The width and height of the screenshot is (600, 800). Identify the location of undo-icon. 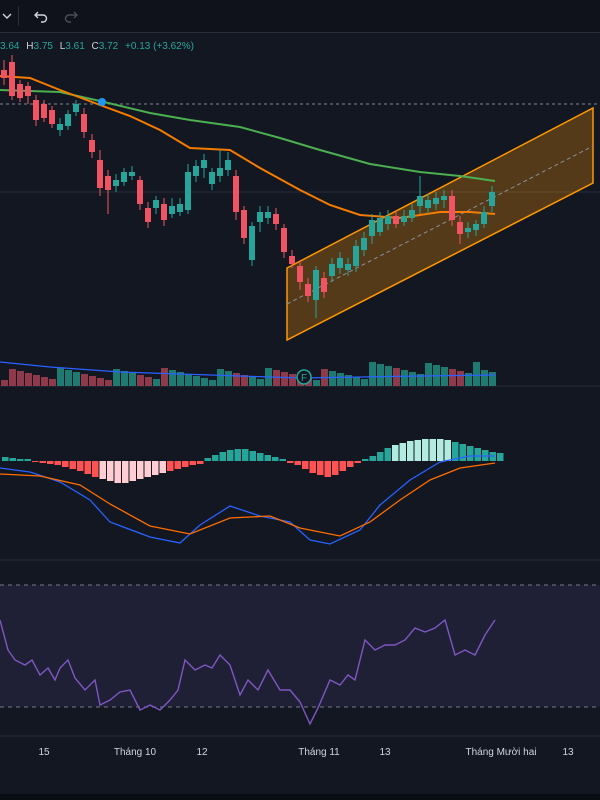
(41, 16).